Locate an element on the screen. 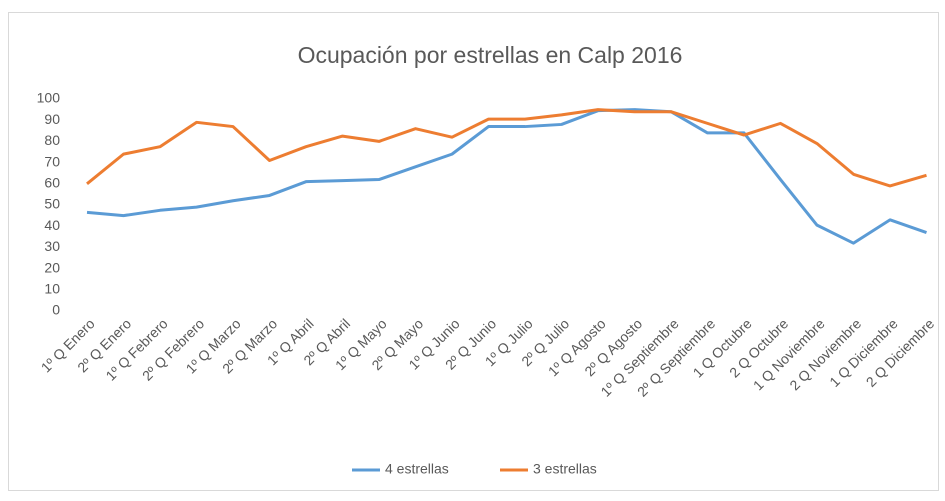  y-tick-label: 80 is located at coordinates (52, 140).